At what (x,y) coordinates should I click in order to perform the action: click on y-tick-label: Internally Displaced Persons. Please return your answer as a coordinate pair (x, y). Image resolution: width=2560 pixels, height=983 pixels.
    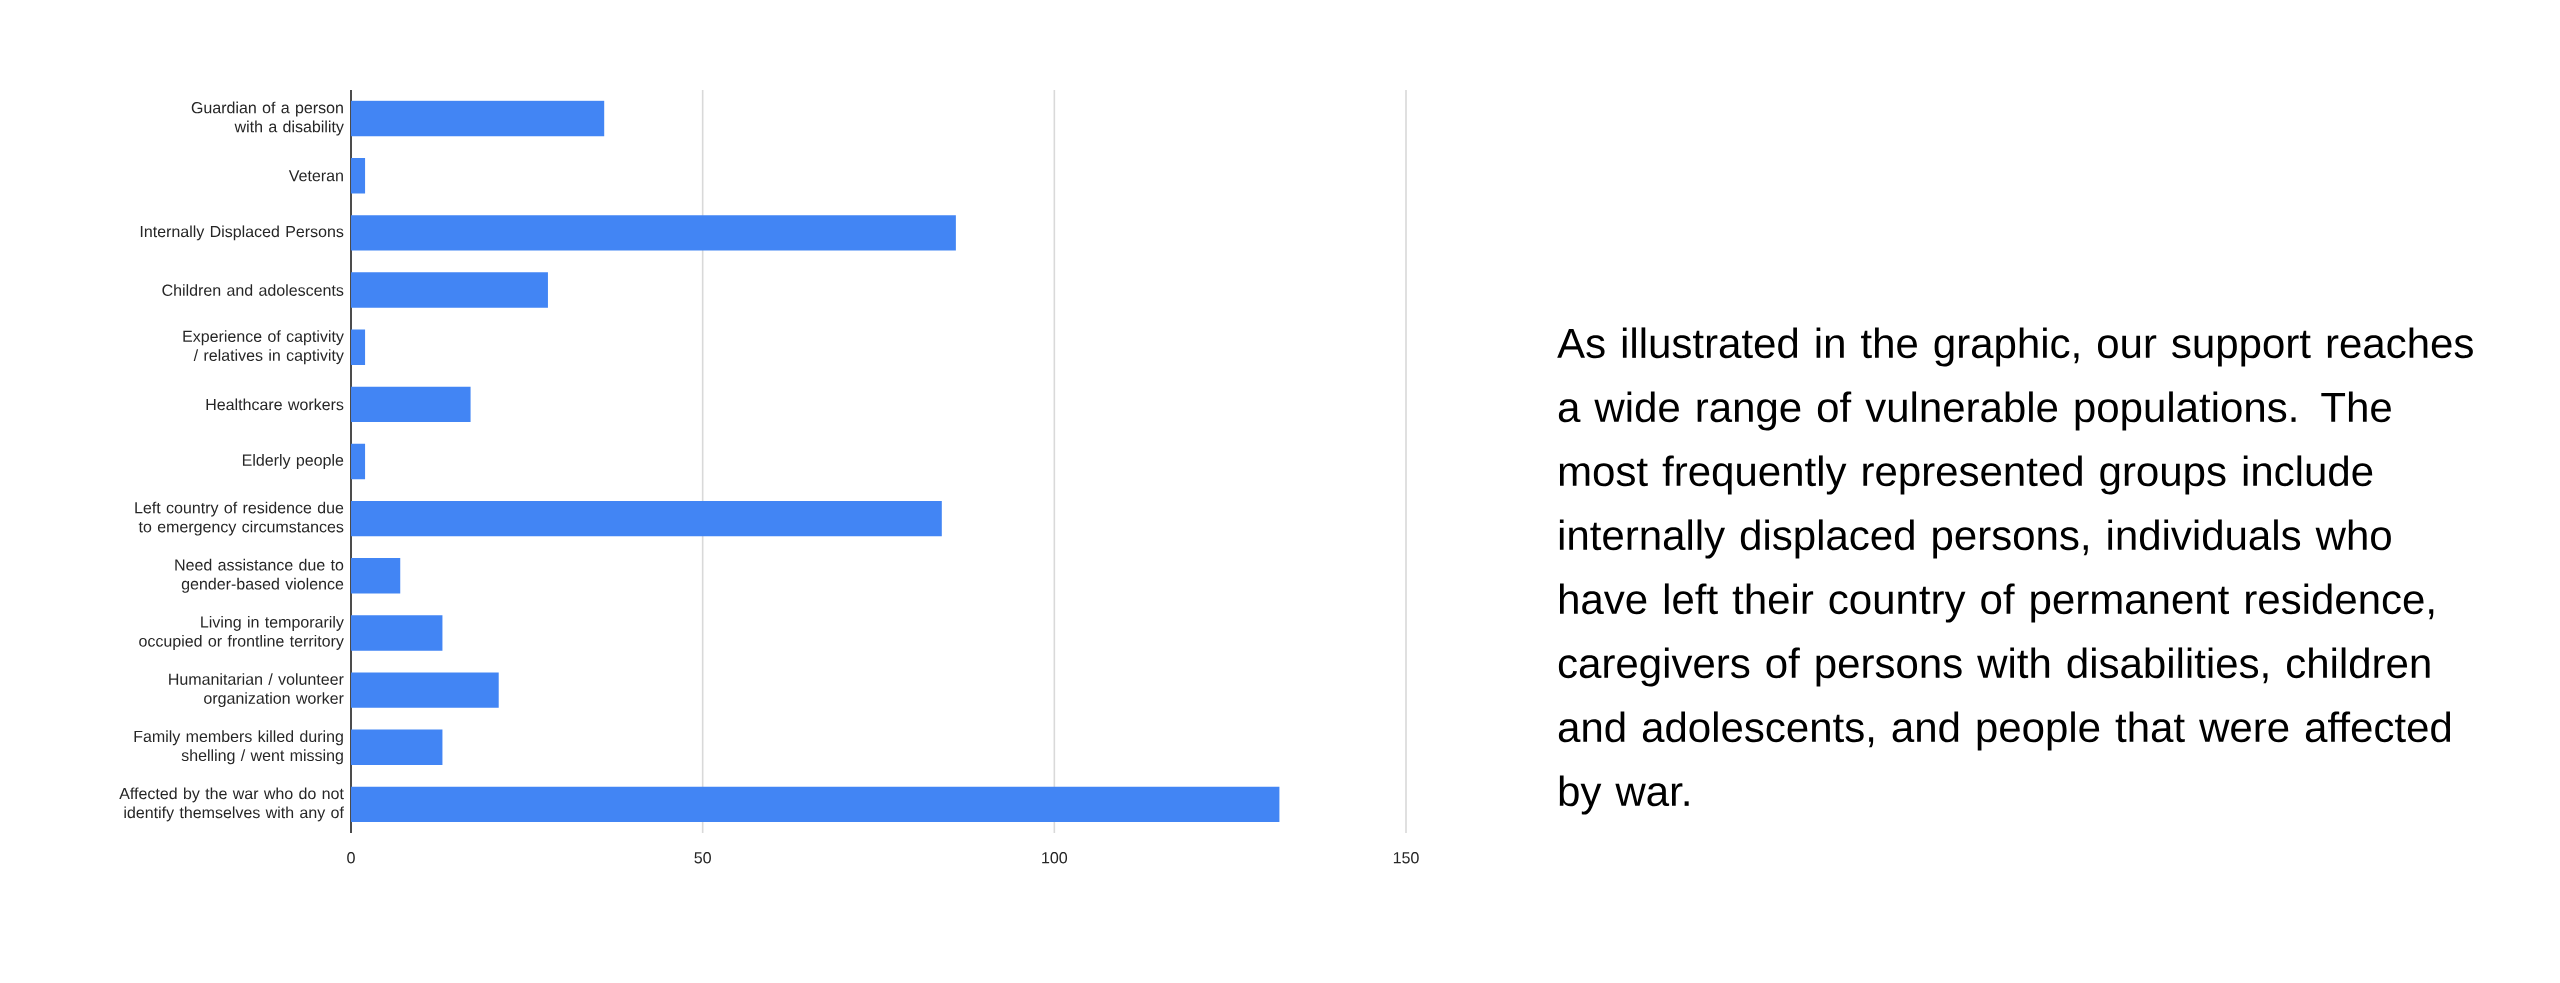
    Looking at the image, I should click on (242, 233).